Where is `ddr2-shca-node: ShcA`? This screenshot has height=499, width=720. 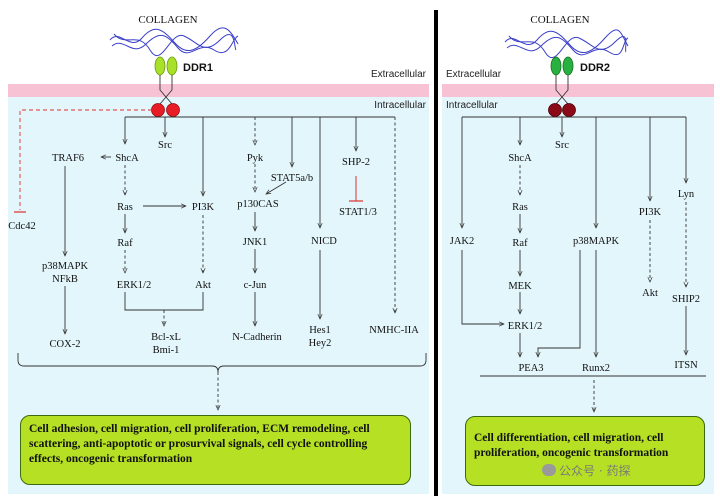 ddr2-shca-node: ShcA is located at coordinates (520, 158).